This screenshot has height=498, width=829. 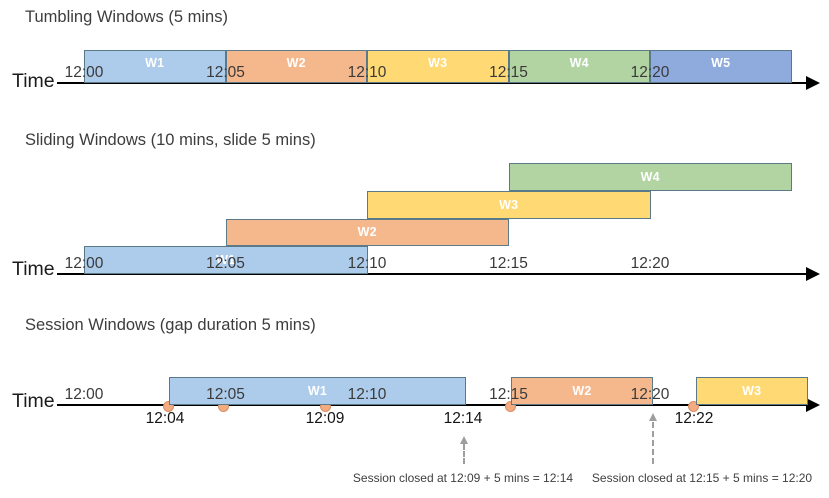 What do you see at coordinates (170, 140) in the screenshot?
I see `sliding-windows-title: Sliding Windows (10 mins, slide 5 mins)` at bounding box center [170, 140].